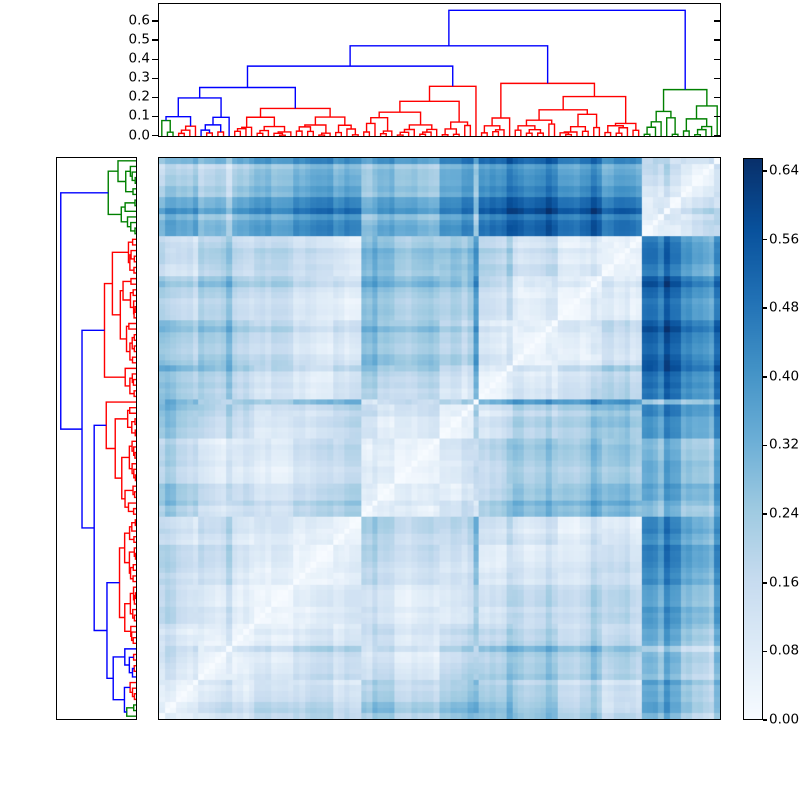 The width and height of the screenshot is (800, 800). I want to click on top-dendrogram-ytick-label: 0.3, so click(139, 77).